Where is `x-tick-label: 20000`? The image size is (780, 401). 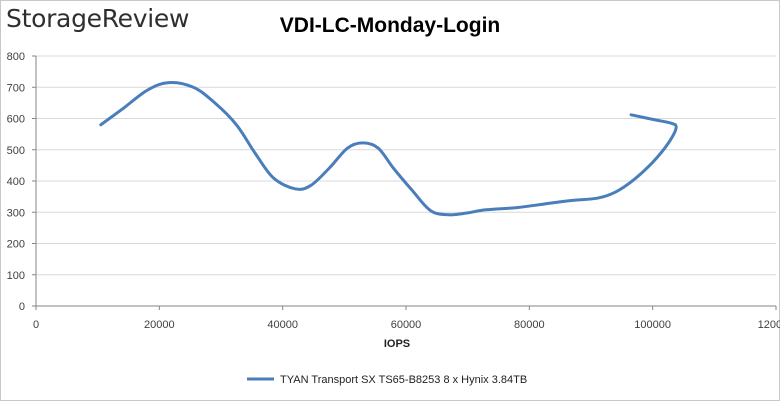
x-tick-label: 20000 is located at coordinates (159, 325).